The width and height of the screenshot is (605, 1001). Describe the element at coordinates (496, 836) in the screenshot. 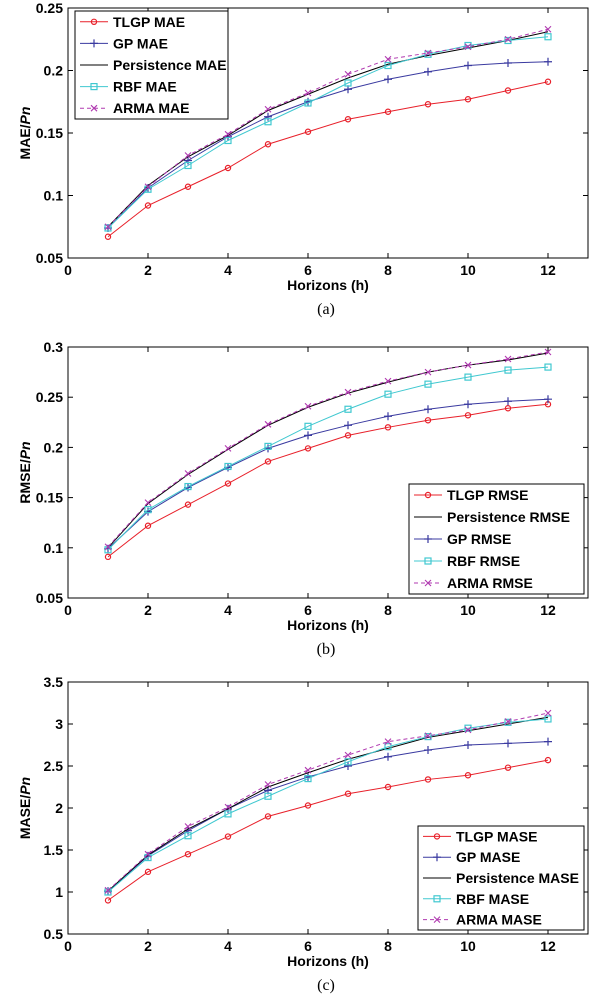

I see `legend-entry-label: TLGP MASE` at that location.